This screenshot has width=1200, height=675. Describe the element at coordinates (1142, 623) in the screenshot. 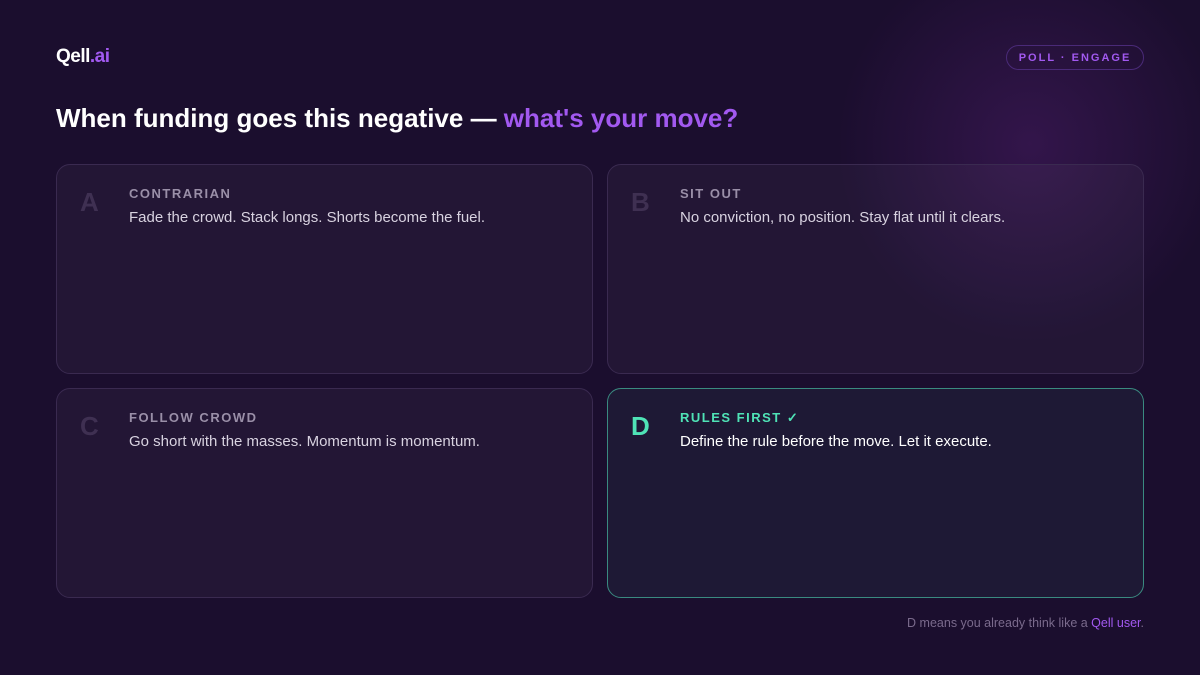

I see `footer-end: .` at that location.